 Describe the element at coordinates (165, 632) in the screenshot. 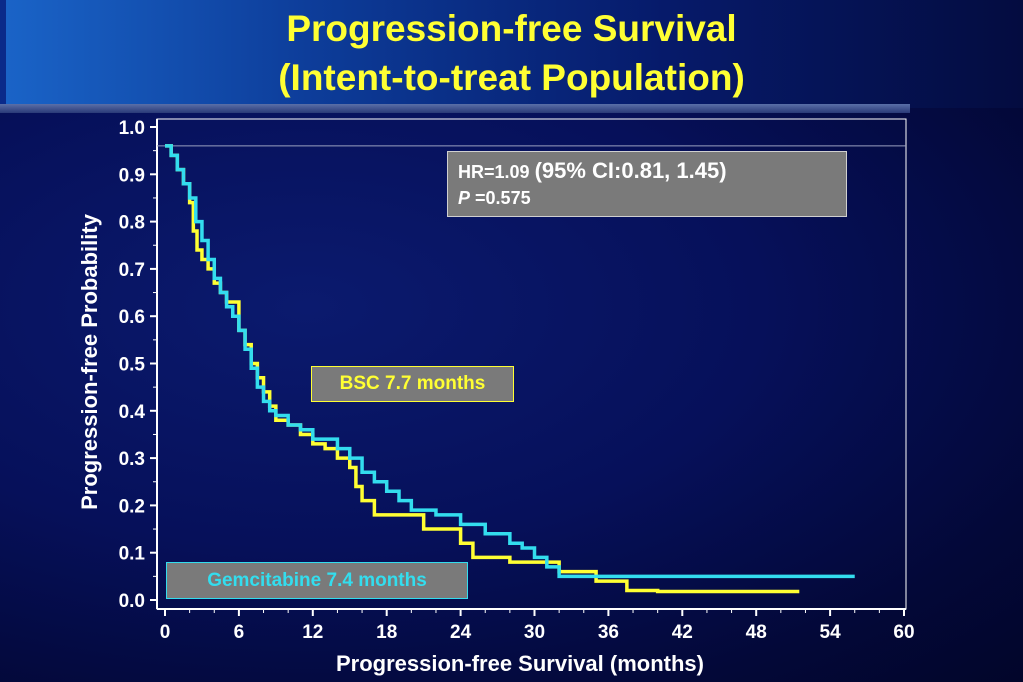

I see `x-tick-label: 0` at that location.